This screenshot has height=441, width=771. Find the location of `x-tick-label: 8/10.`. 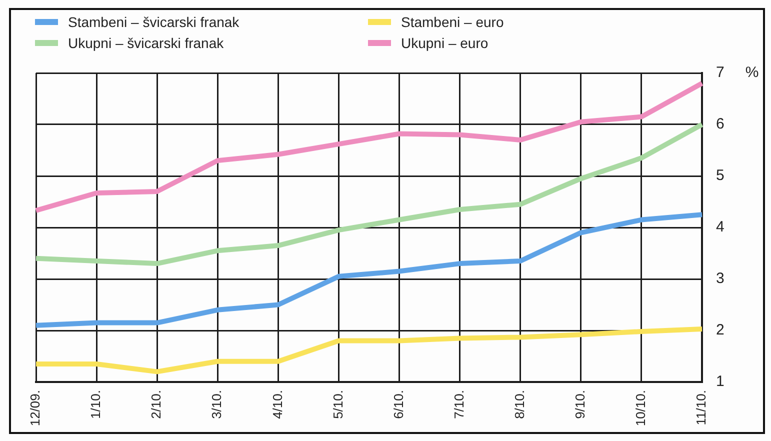

x-tick-label: 8/10. is located at coordinates (519, 404).